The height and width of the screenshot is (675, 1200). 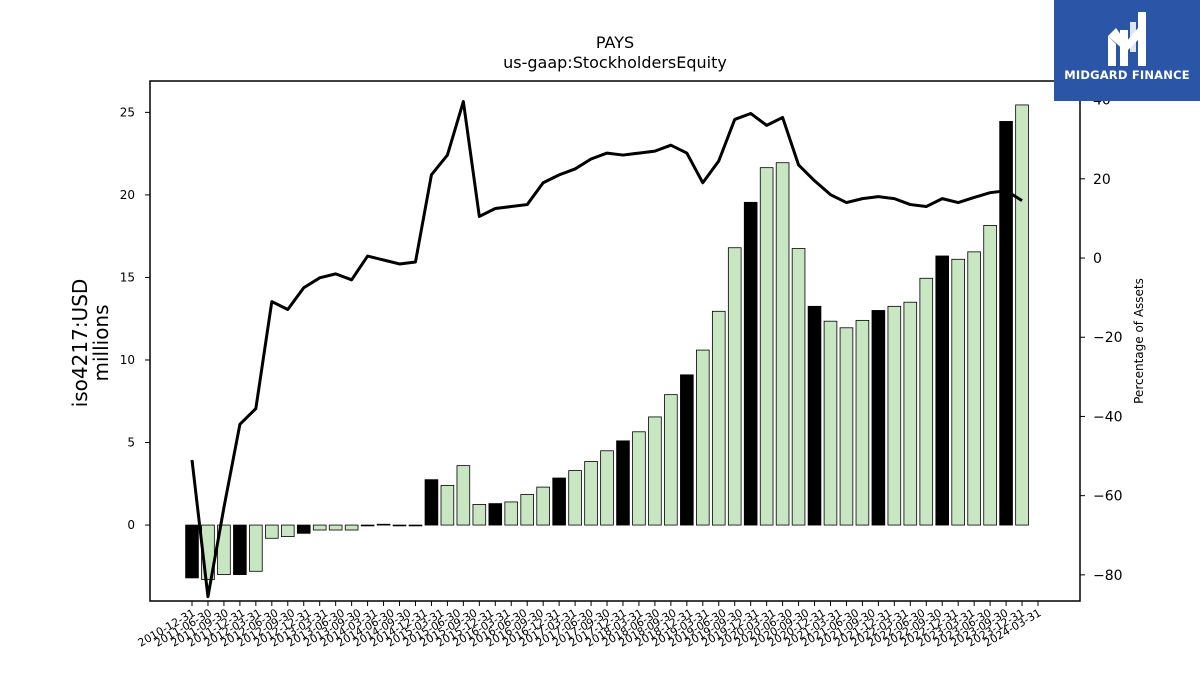 I want to click on y-tick-label: 25, so click(x=127, y=112).